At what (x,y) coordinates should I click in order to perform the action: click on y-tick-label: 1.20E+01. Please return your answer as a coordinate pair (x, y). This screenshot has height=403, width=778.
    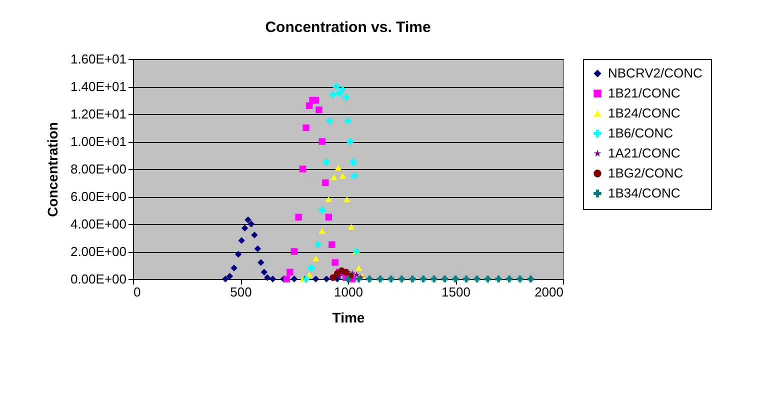
    Looking at the image, I should click on (98, 114).